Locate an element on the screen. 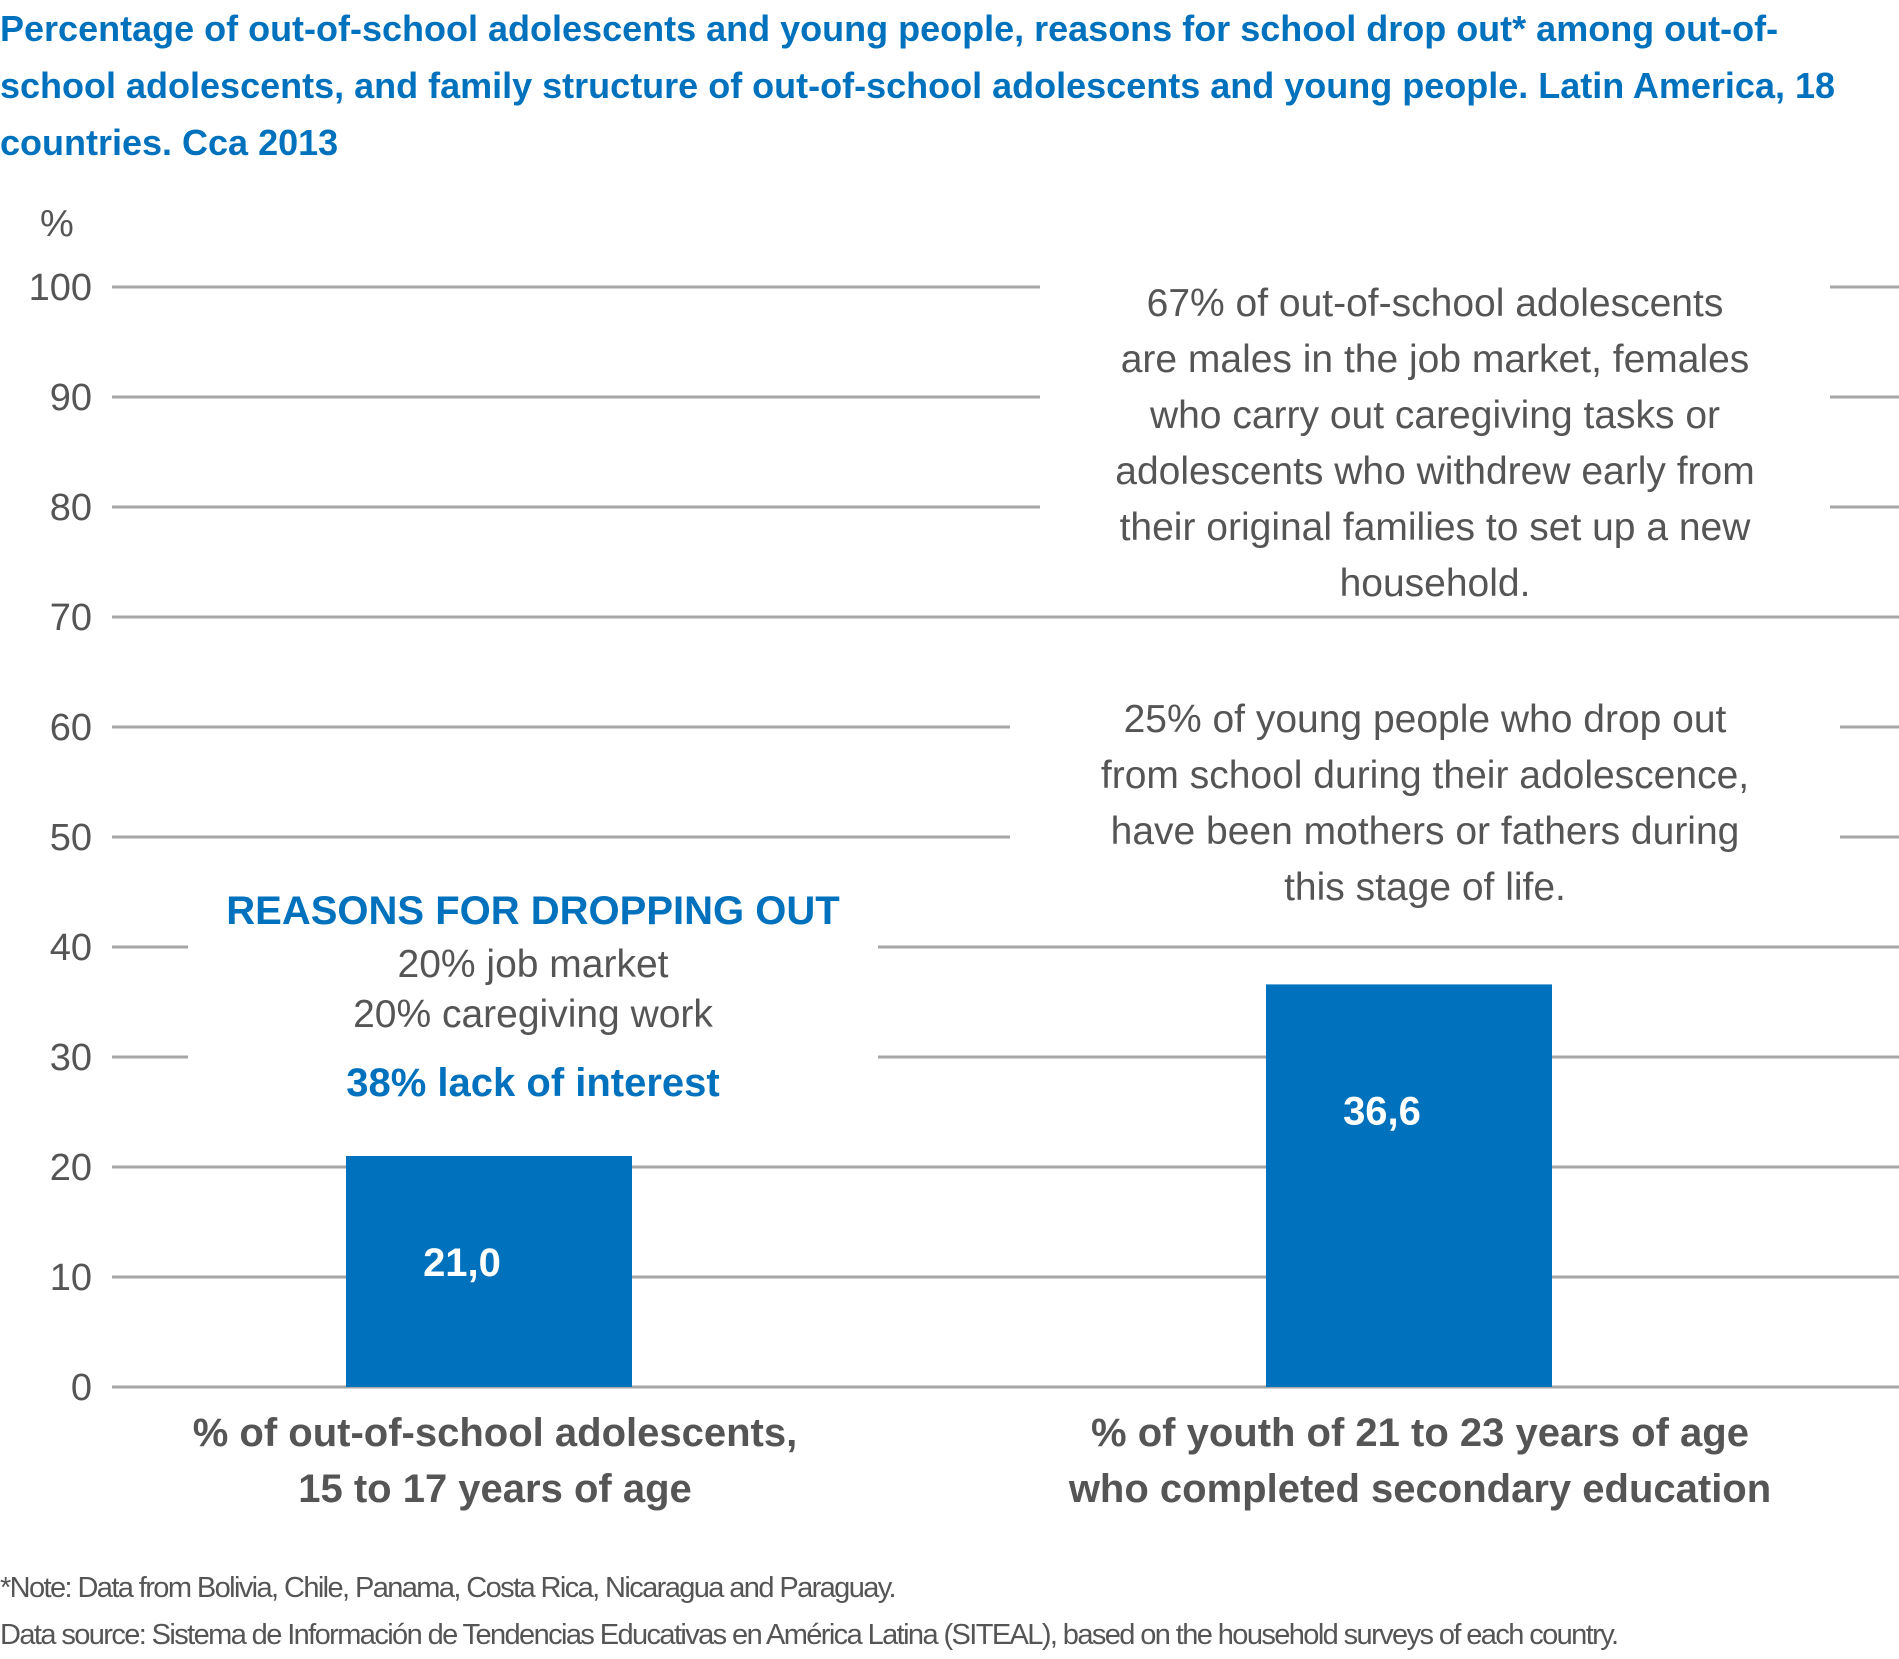  reasons-heading: REASONS FOR DROPPING OUT is located at coordinates (533, 911).